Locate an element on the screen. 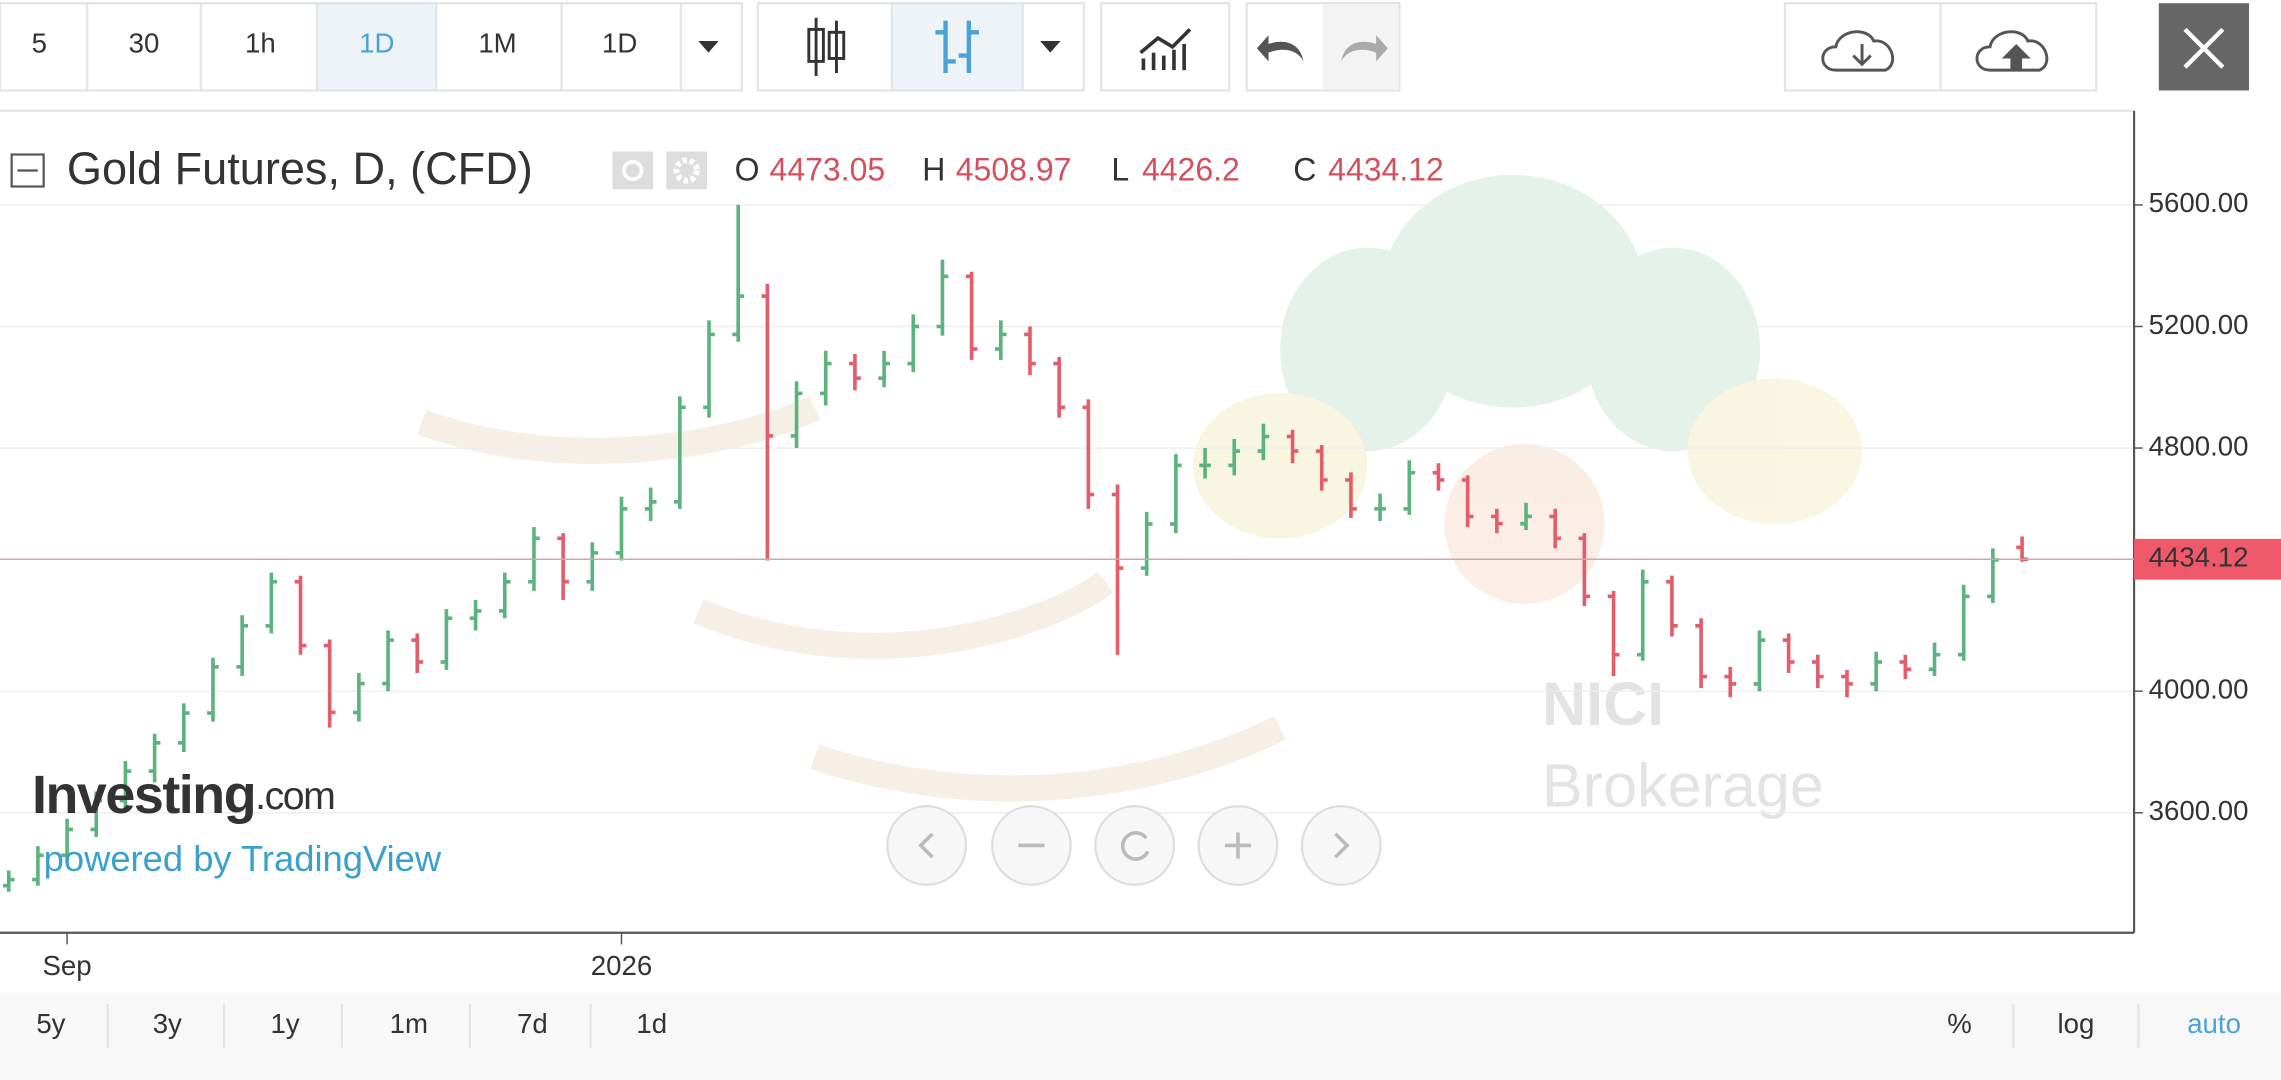 The image size is (2281, 1080). cloud-upload is located at coordinates (2012, 51).